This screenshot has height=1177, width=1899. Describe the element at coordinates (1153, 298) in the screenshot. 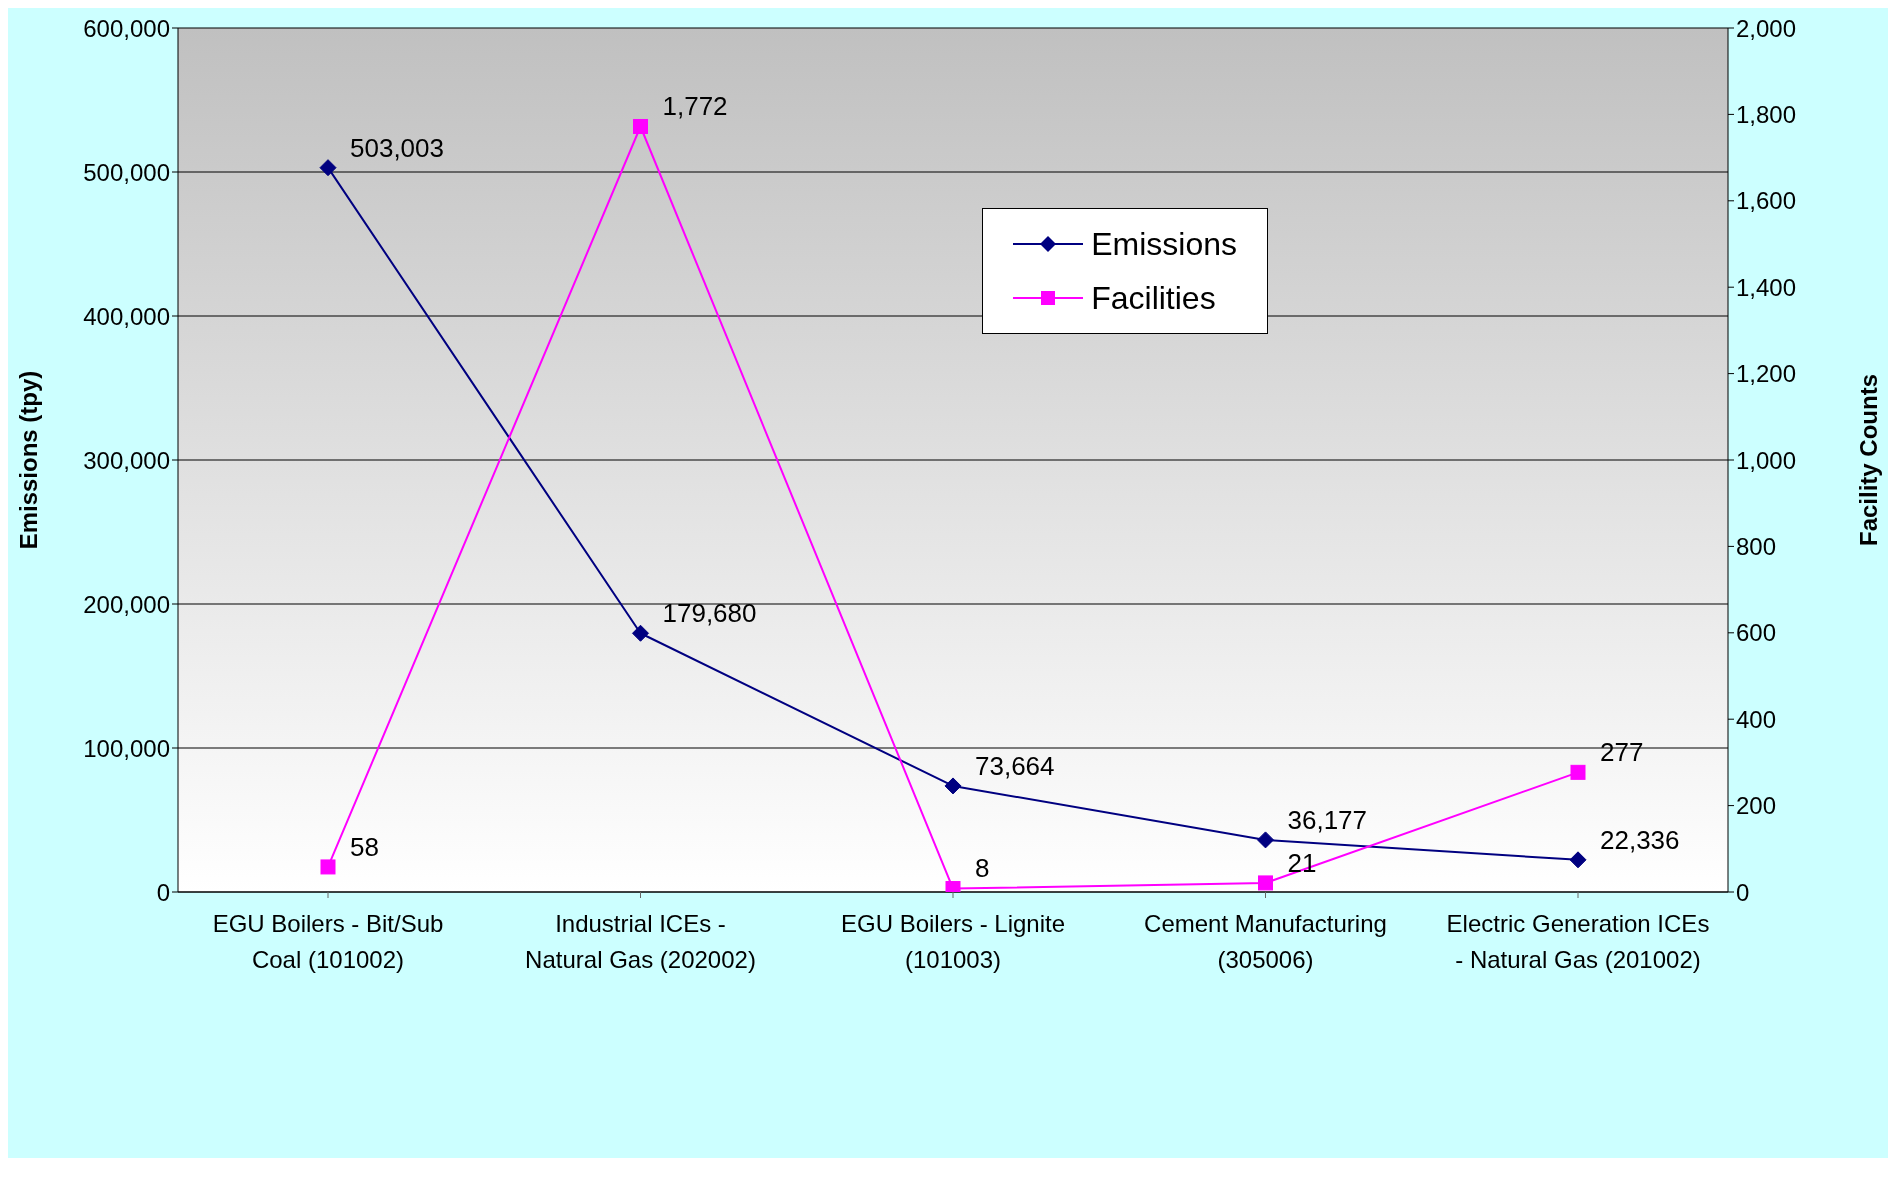

I see `legend-label: Facilities` at that location.